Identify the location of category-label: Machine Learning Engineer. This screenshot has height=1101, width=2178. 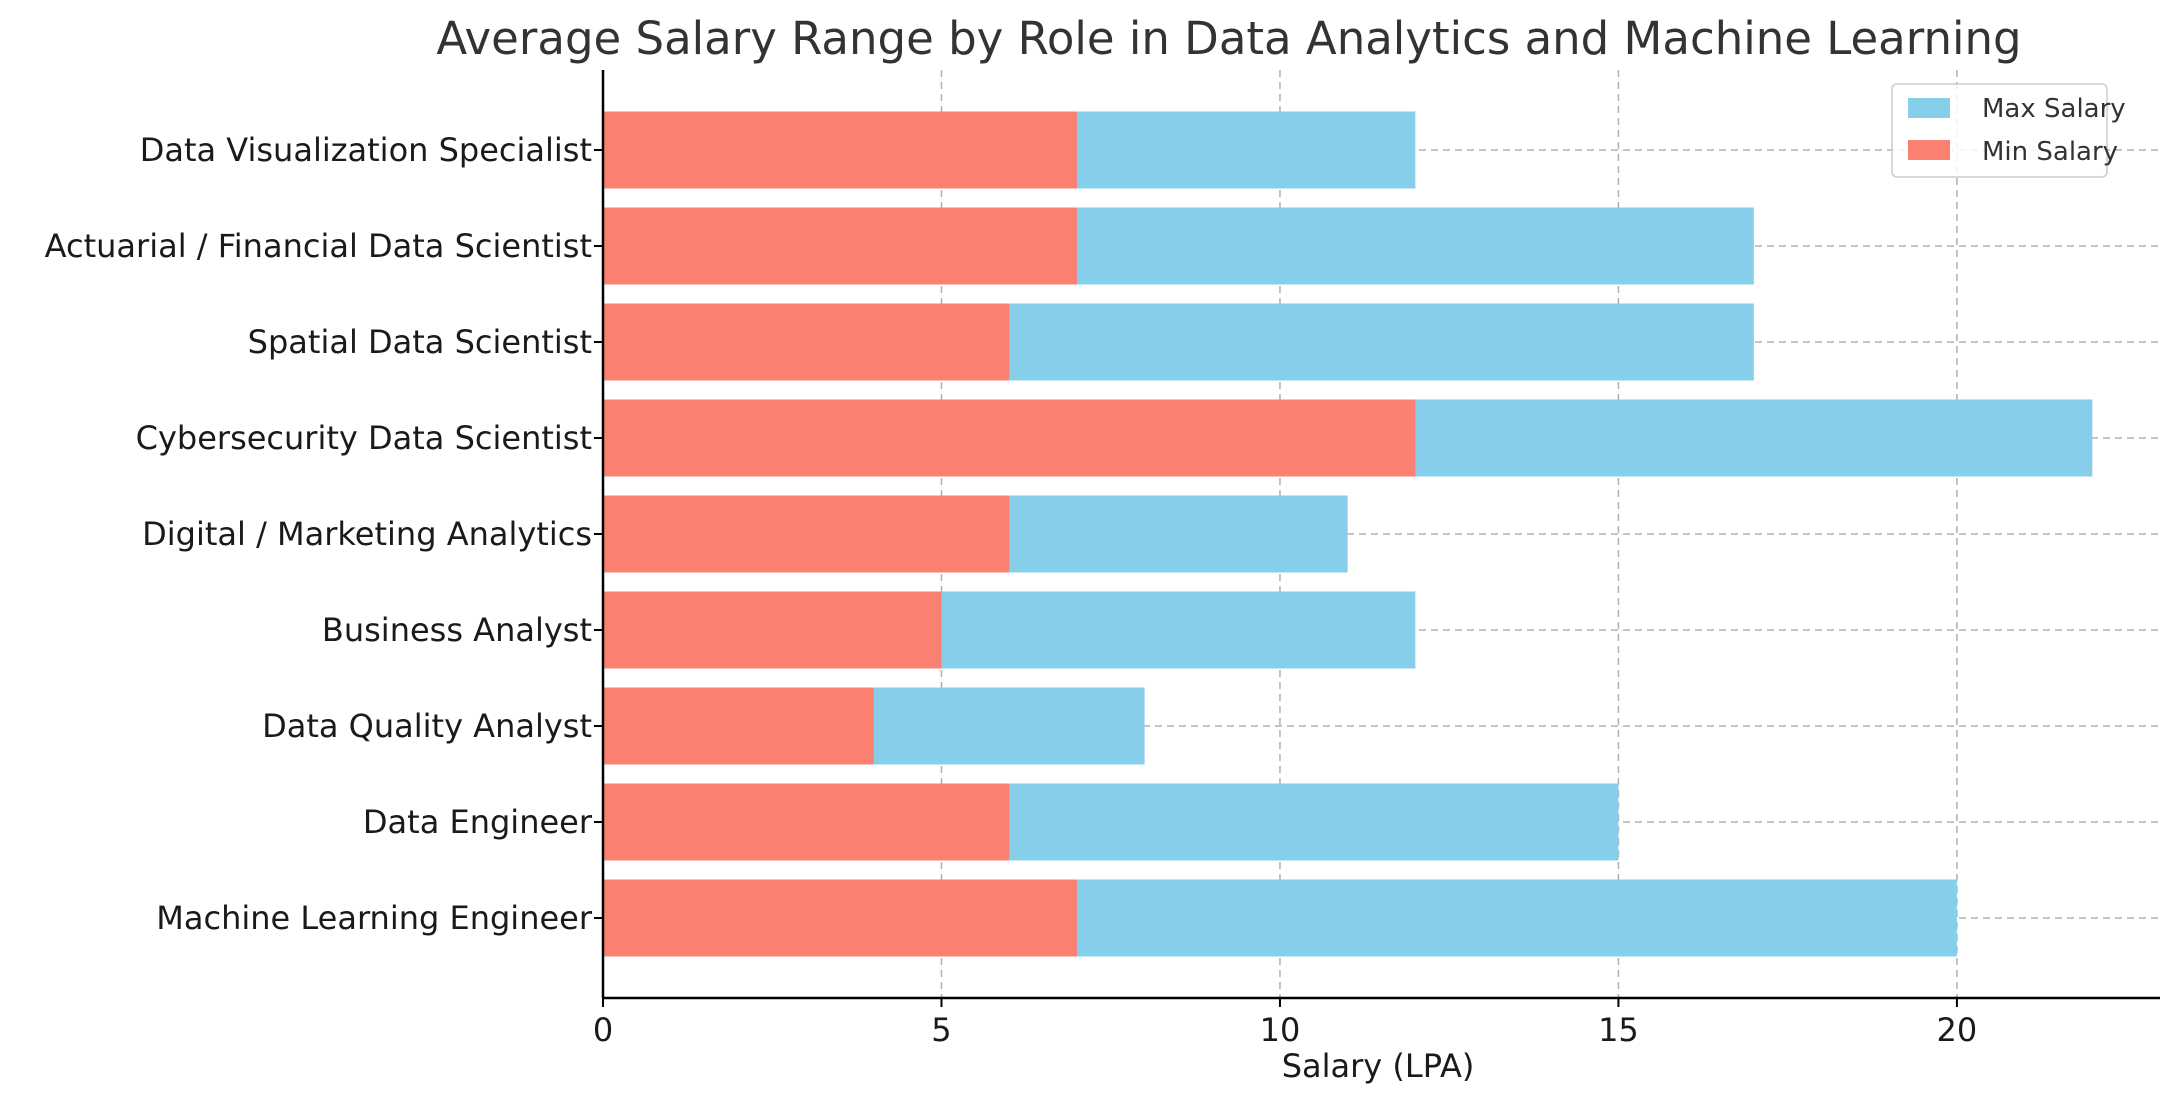
(374, 918).